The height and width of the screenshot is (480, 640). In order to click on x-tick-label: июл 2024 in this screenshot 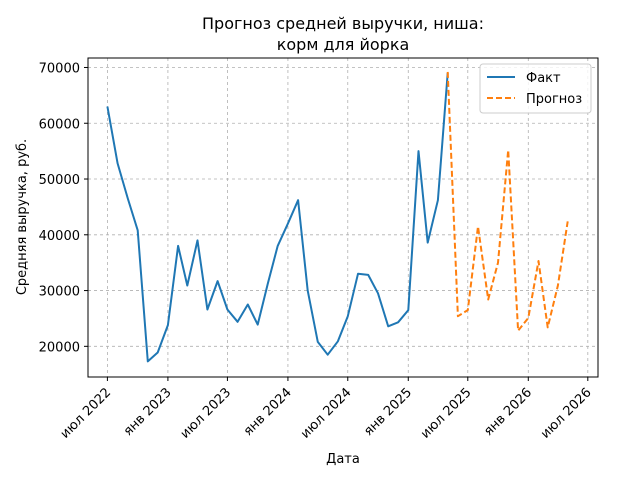, I will do `click(326, 413)`.